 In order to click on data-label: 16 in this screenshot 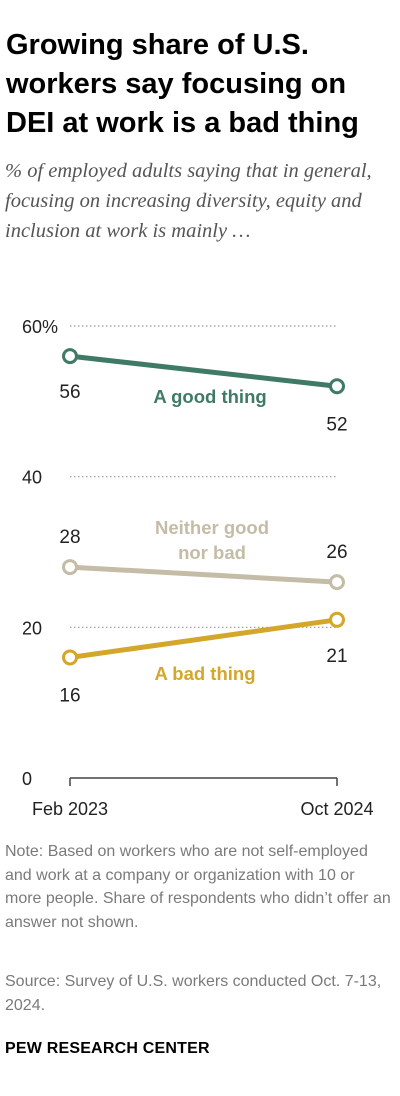, I will do `click(69, 695)`.